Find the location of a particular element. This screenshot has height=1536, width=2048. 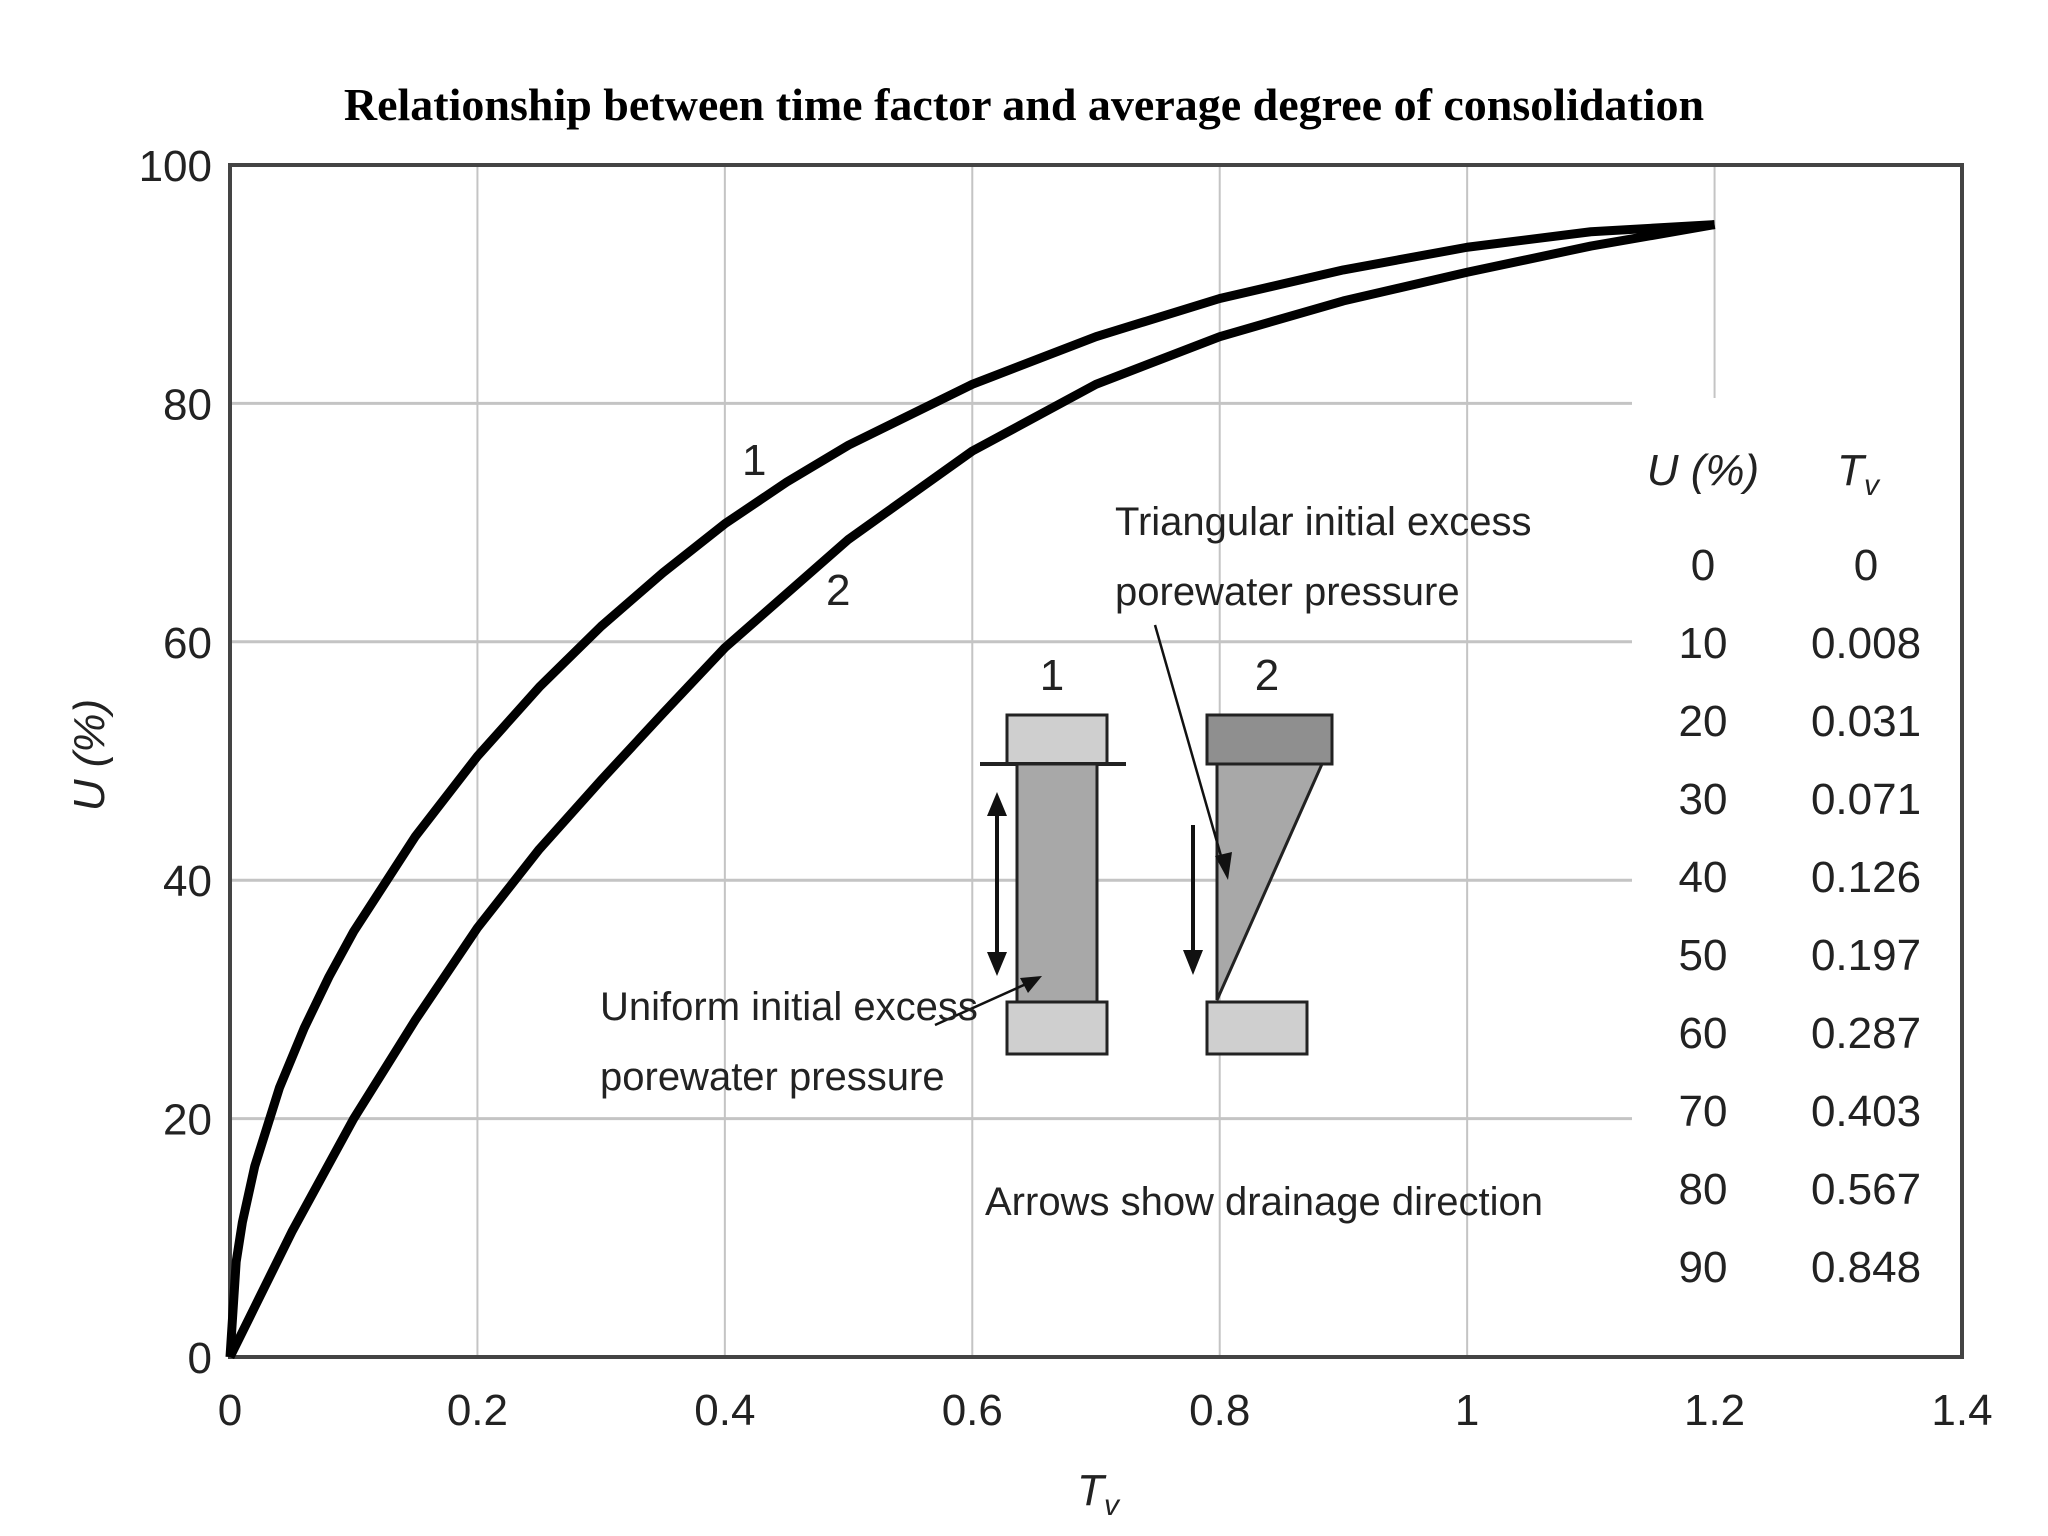

y-tick-label: 0 is located at coordinates (200, 1358).